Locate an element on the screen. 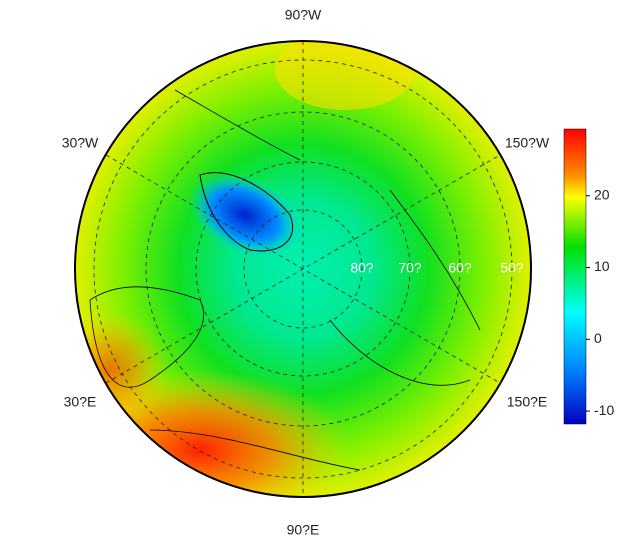 The height and width of the screenshot is (557, 625). tick-label: 20 is located at coordinates (602, 194).